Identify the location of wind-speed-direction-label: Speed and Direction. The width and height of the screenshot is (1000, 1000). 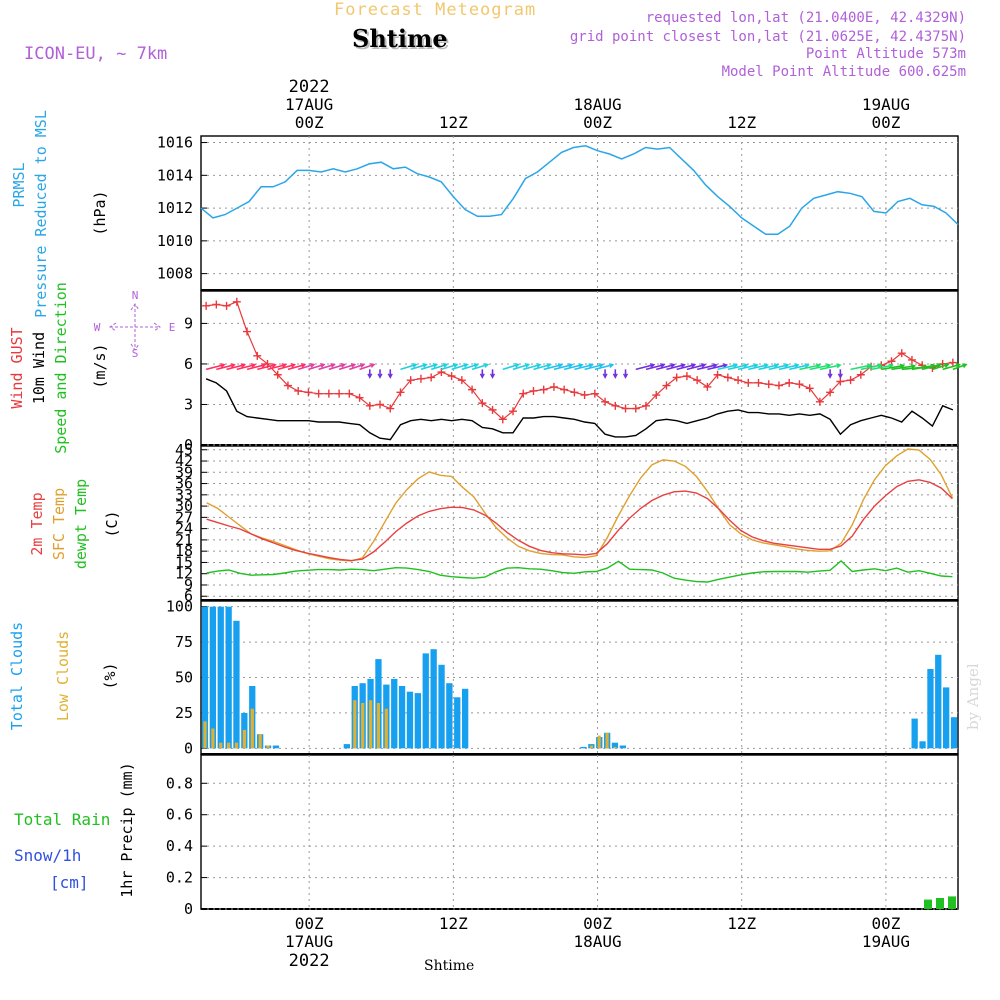
(61, 368).